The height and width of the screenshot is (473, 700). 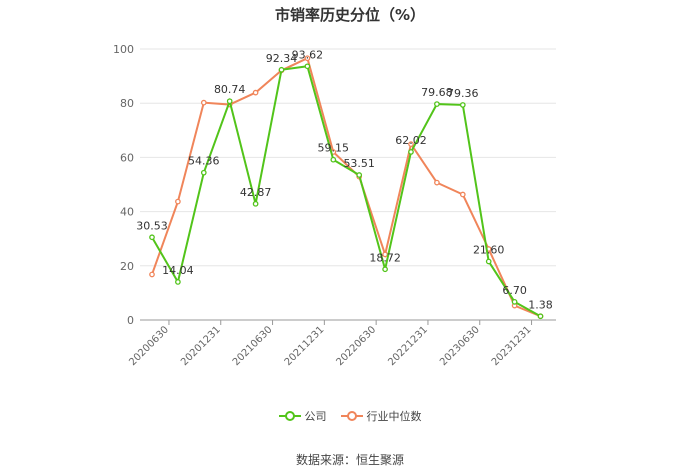 What do you see at coordinates (350, 15) in the screenshot?
I see `chart-title: 市销率历史分位（%）` at bounding box center [350, 15].